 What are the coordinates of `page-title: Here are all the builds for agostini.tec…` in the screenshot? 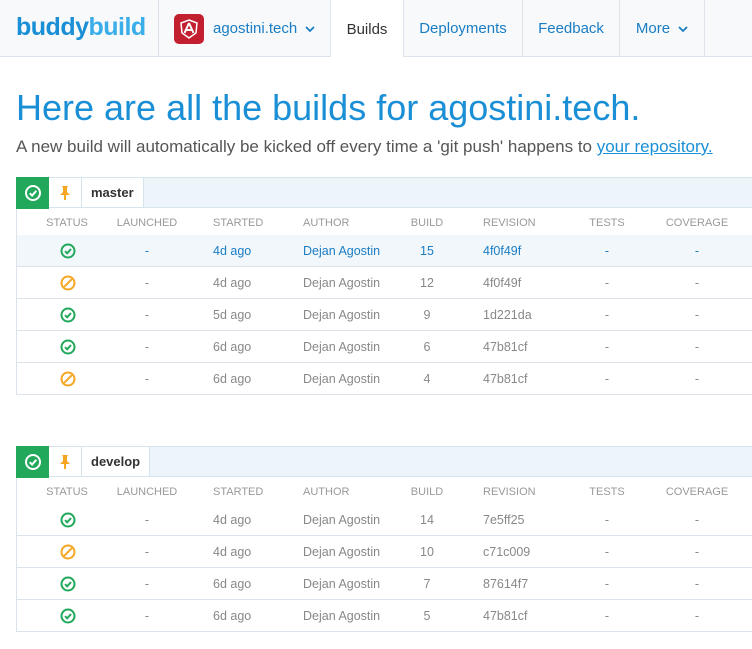 It's located at (328, 107).